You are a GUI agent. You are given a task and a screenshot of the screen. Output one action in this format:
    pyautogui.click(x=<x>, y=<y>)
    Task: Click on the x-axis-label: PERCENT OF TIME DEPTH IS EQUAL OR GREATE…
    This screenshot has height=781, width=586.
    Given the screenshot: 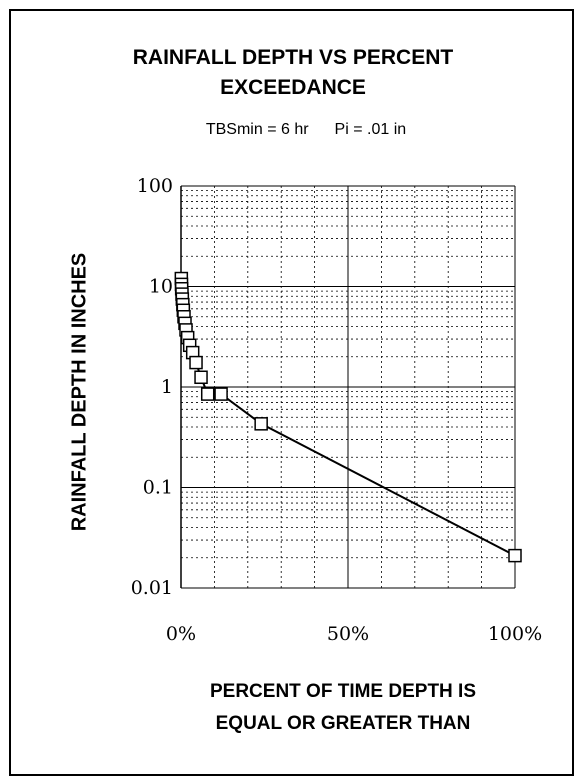 What is the action you would take?
    pyautogui.click(x=293, y=708)
    